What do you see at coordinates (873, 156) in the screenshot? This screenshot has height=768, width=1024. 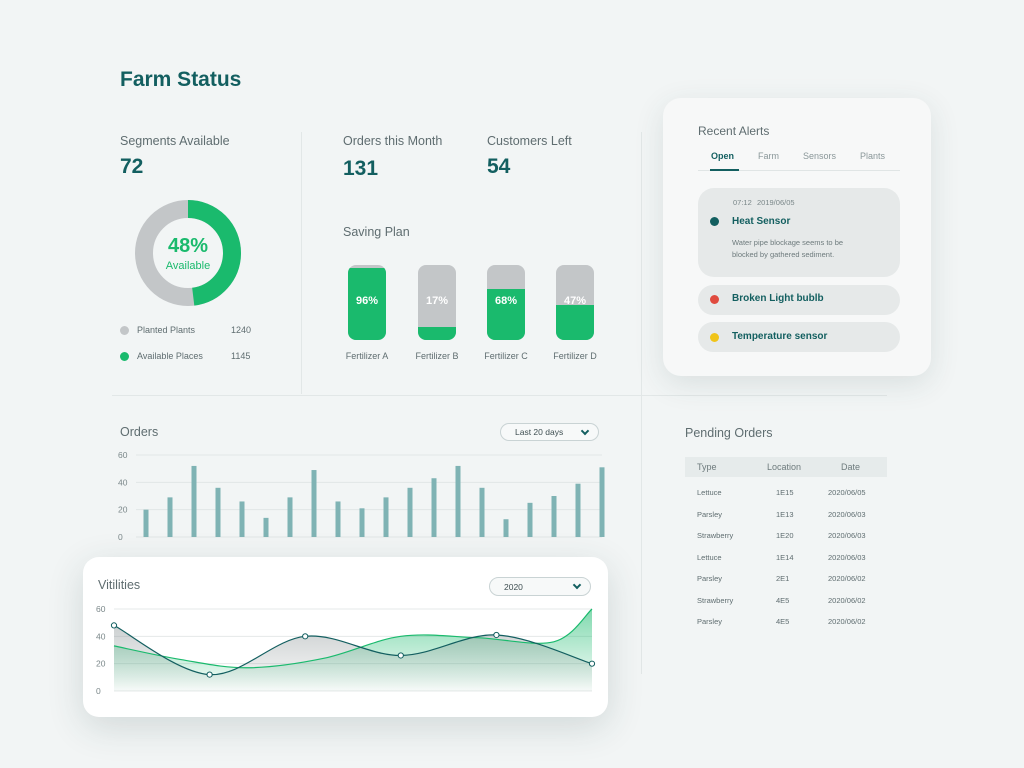 I see `tab-plants: Plants` at bounding box center [873, 156].